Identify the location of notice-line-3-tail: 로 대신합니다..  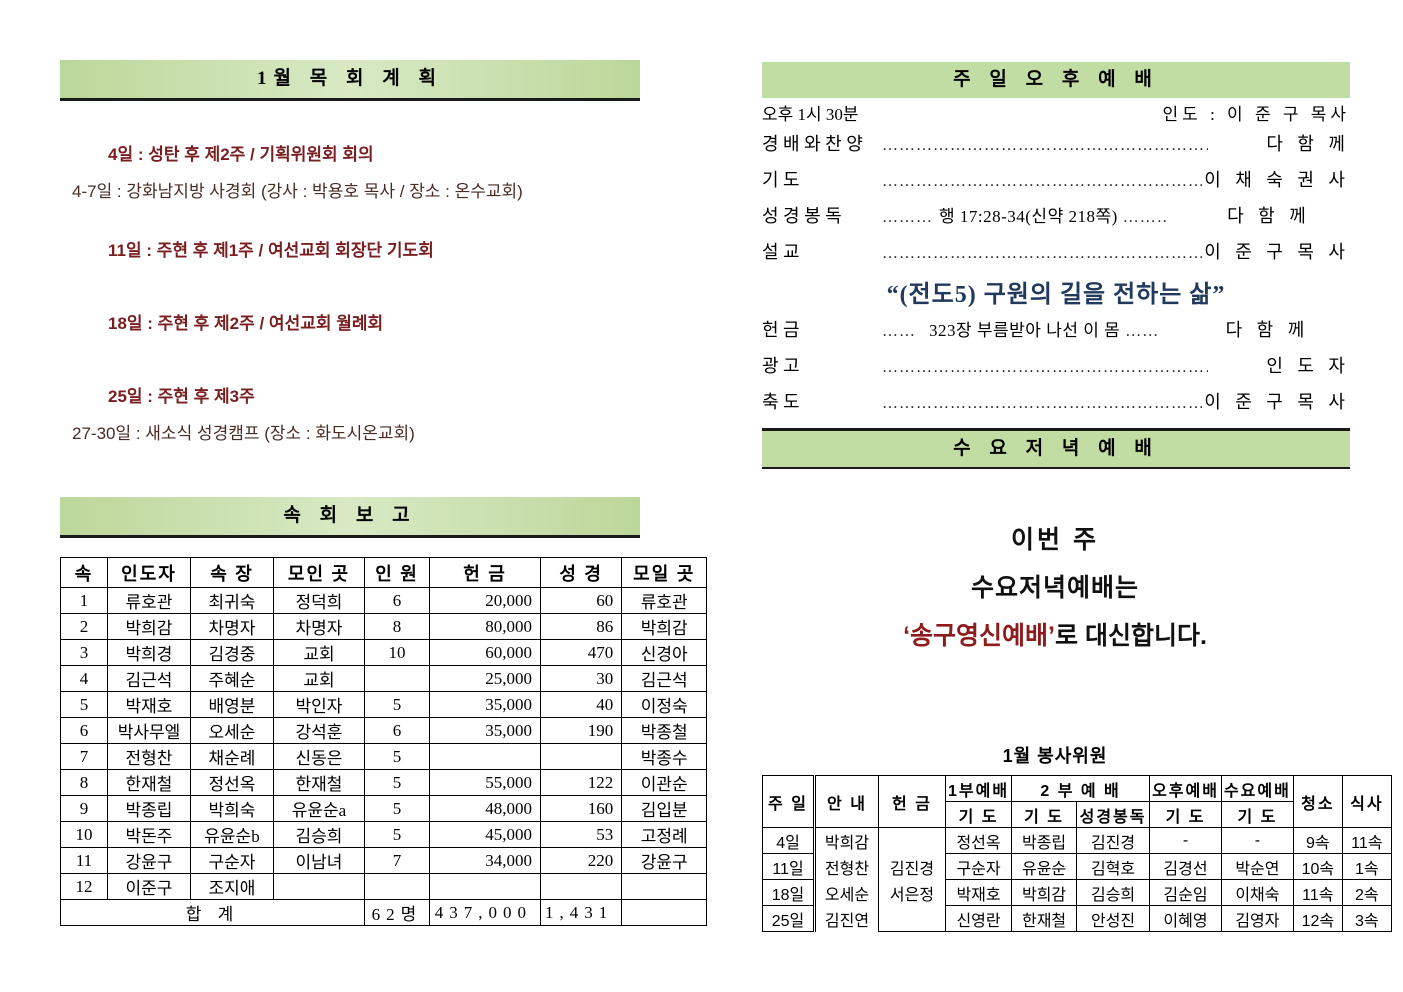
(1131, 636).